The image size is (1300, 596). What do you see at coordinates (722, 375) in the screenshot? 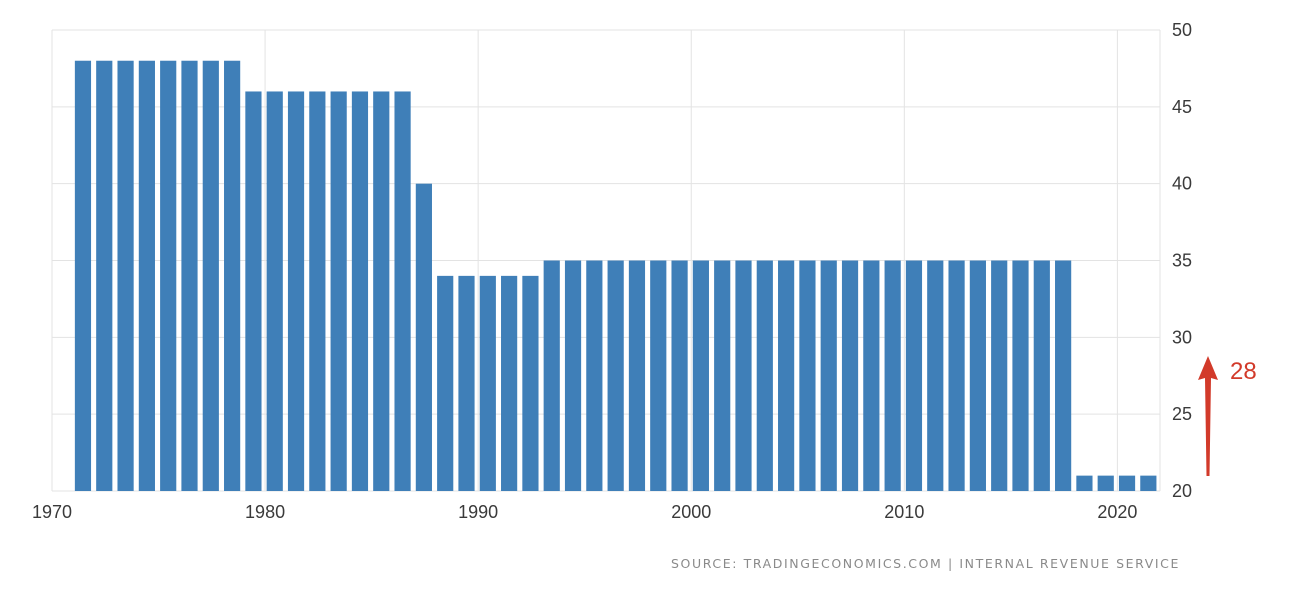
I see `bar-2001` at bounding box center [722, 375].